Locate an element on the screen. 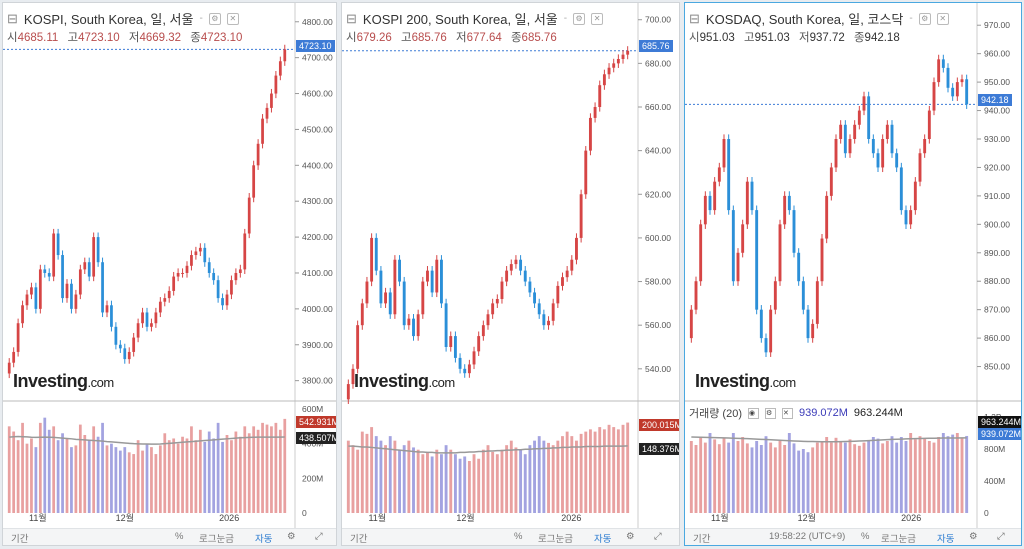  y-tick-label: 4400.00 is located at coordinates (317, 165).